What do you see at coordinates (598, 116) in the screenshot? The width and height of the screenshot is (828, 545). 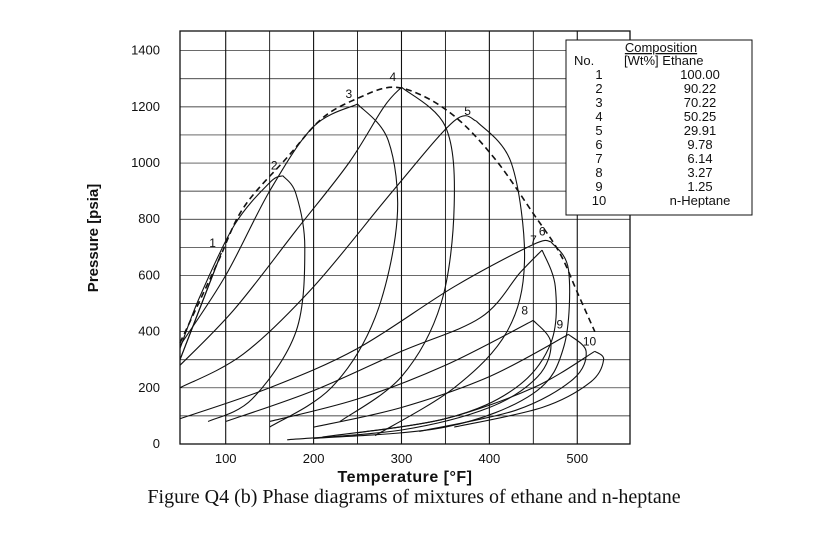 I see `legend-entry-number: 4` at bounding box center [598, 116].